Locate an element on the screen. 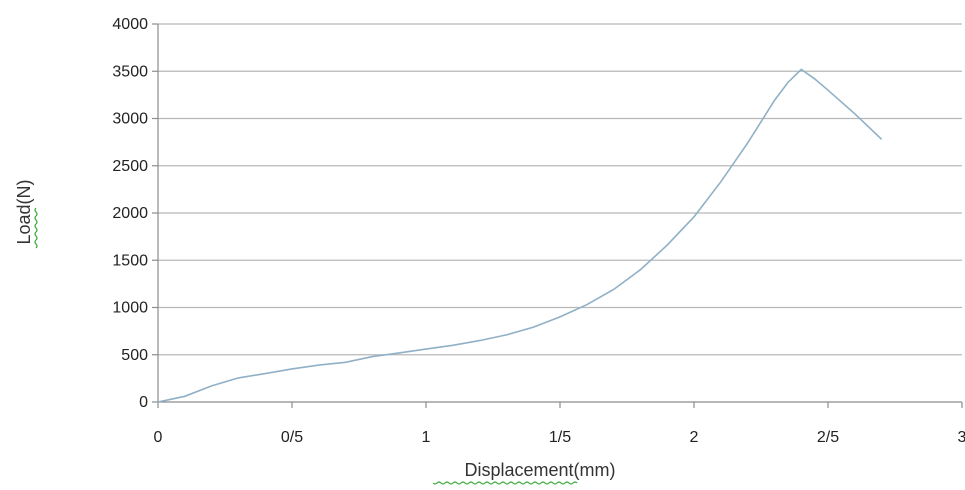  y-tick-labels: 0 500 1000 1500 2000 2500 3000 3500 4000 is located at coordinates (130, 213).